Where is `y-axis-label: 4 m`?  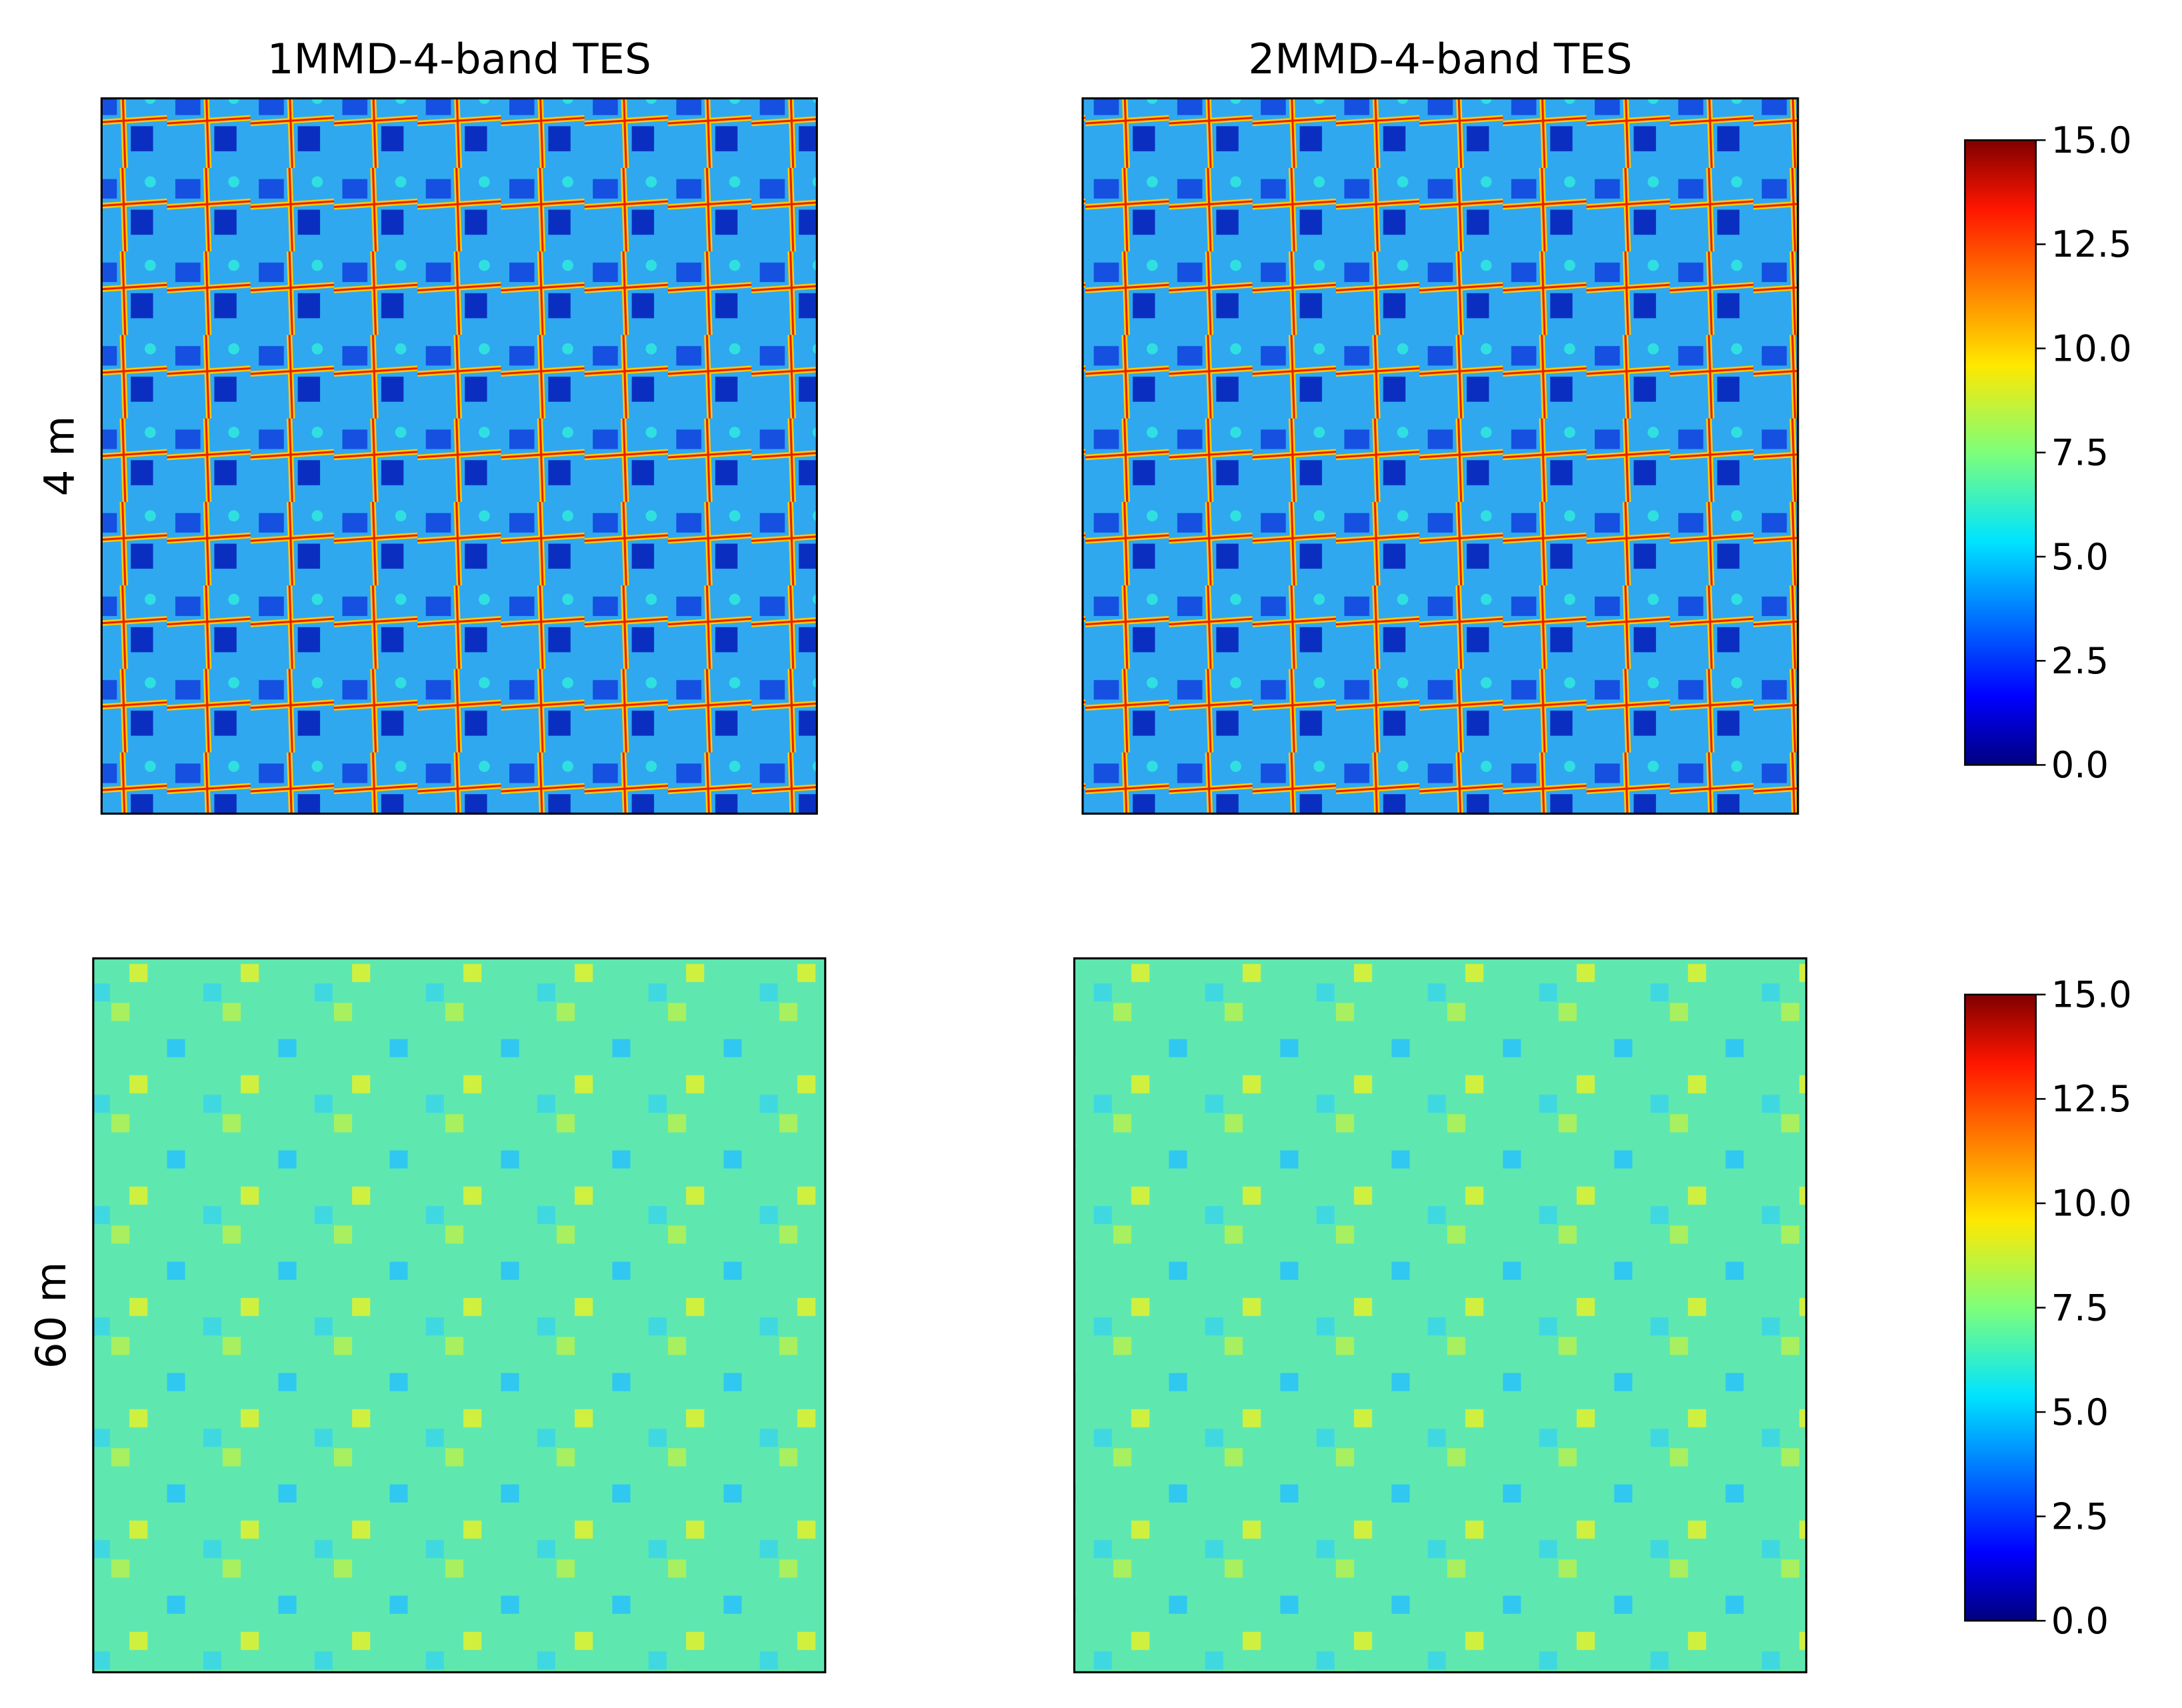
y-axis-label: 4 m is located at coordinates (59, 456).